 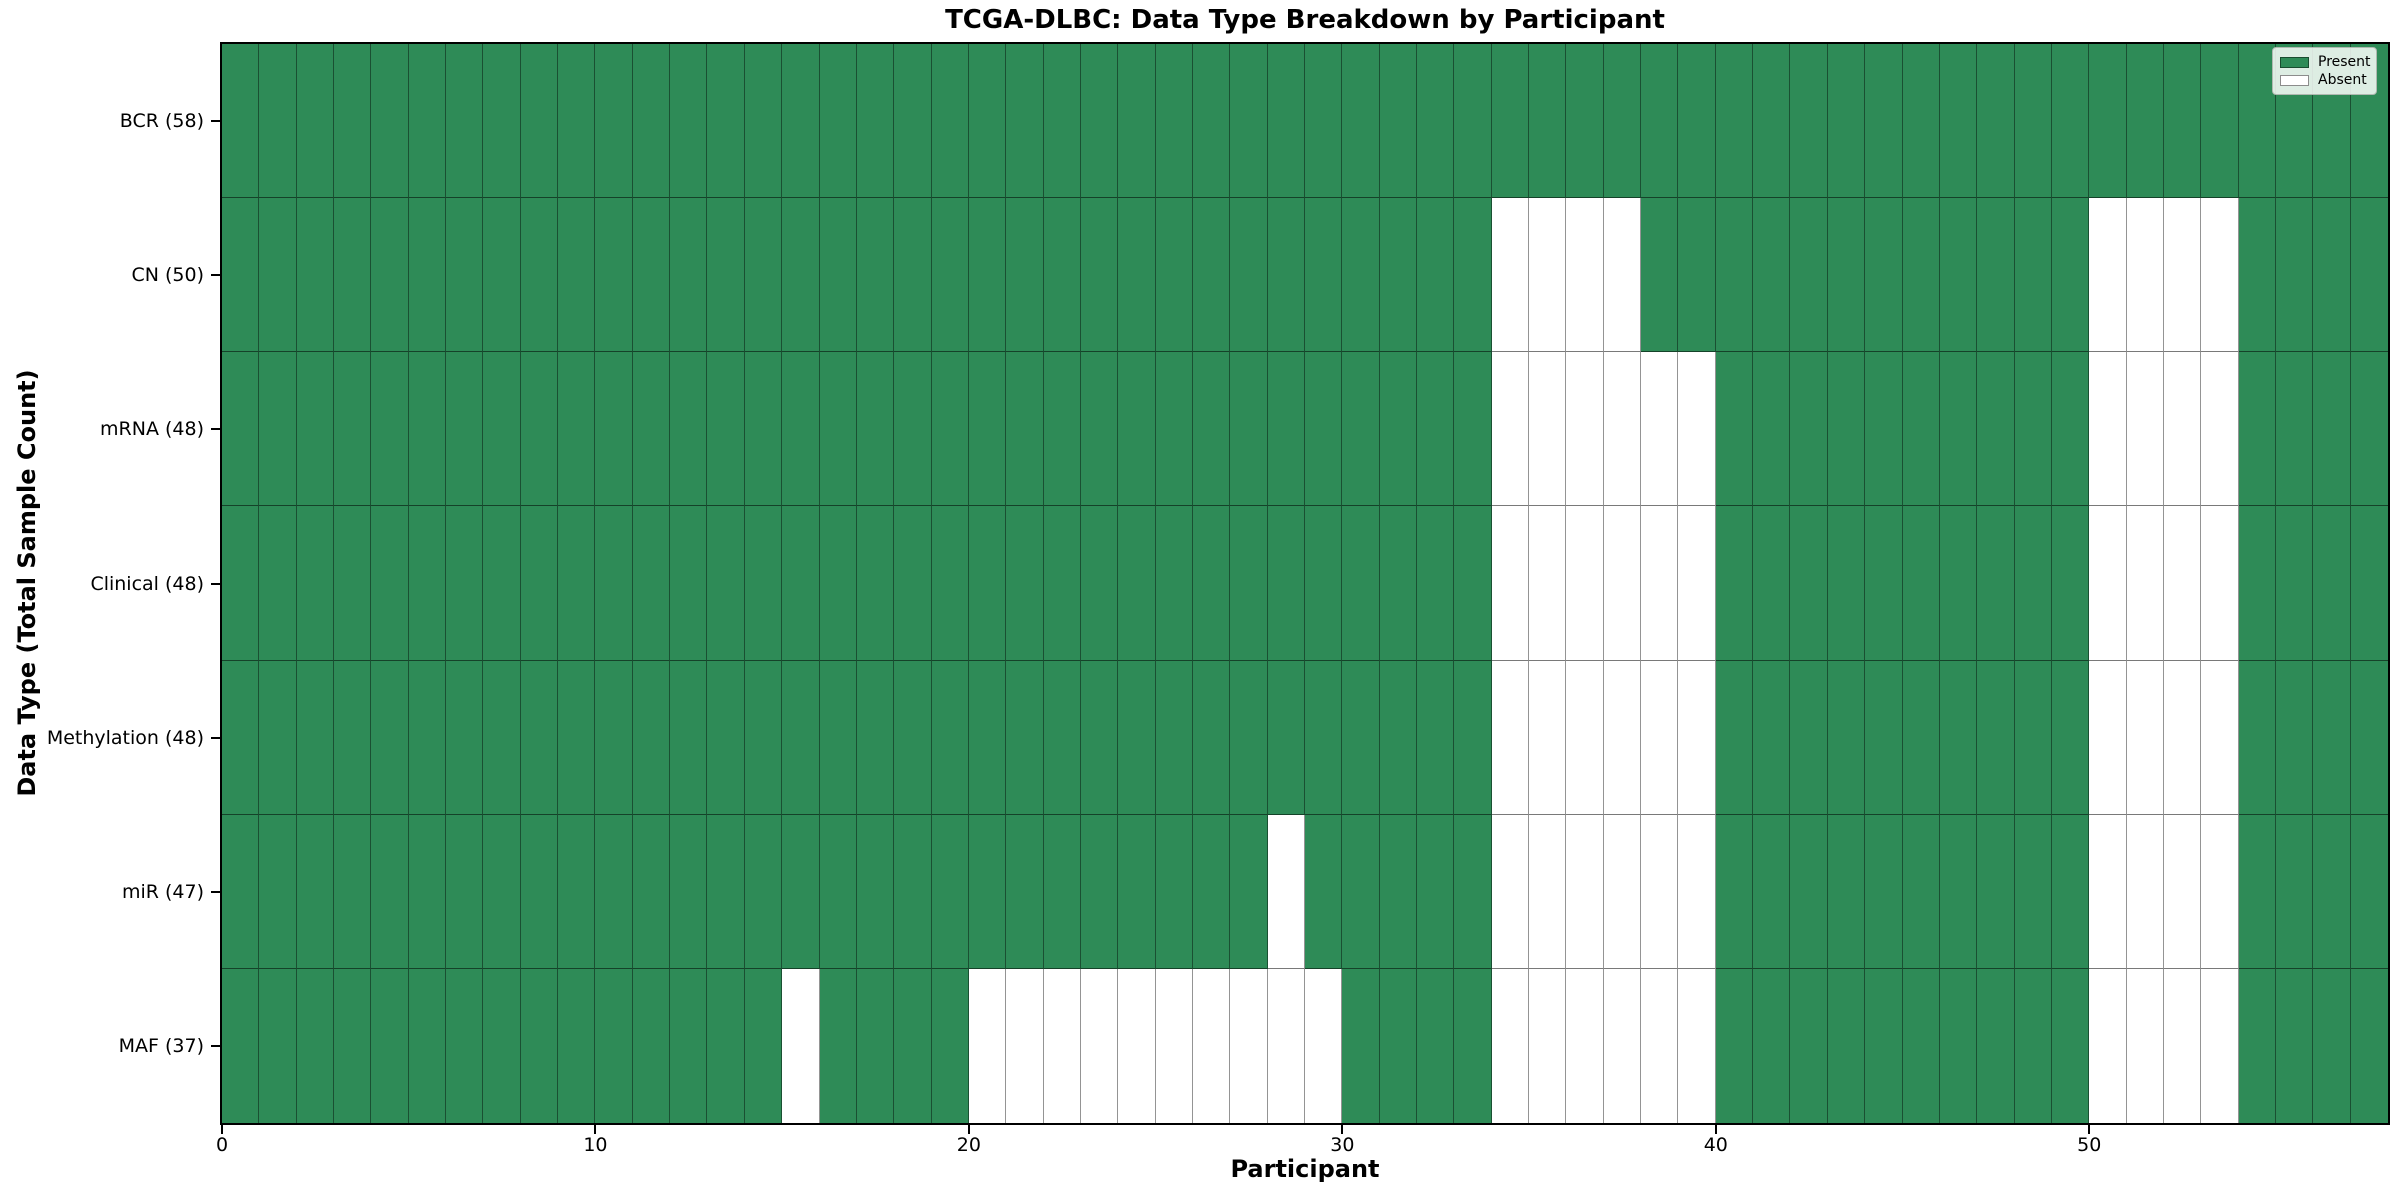 I want to click on x-tick-label: 10, so click(x=595, y=1145).